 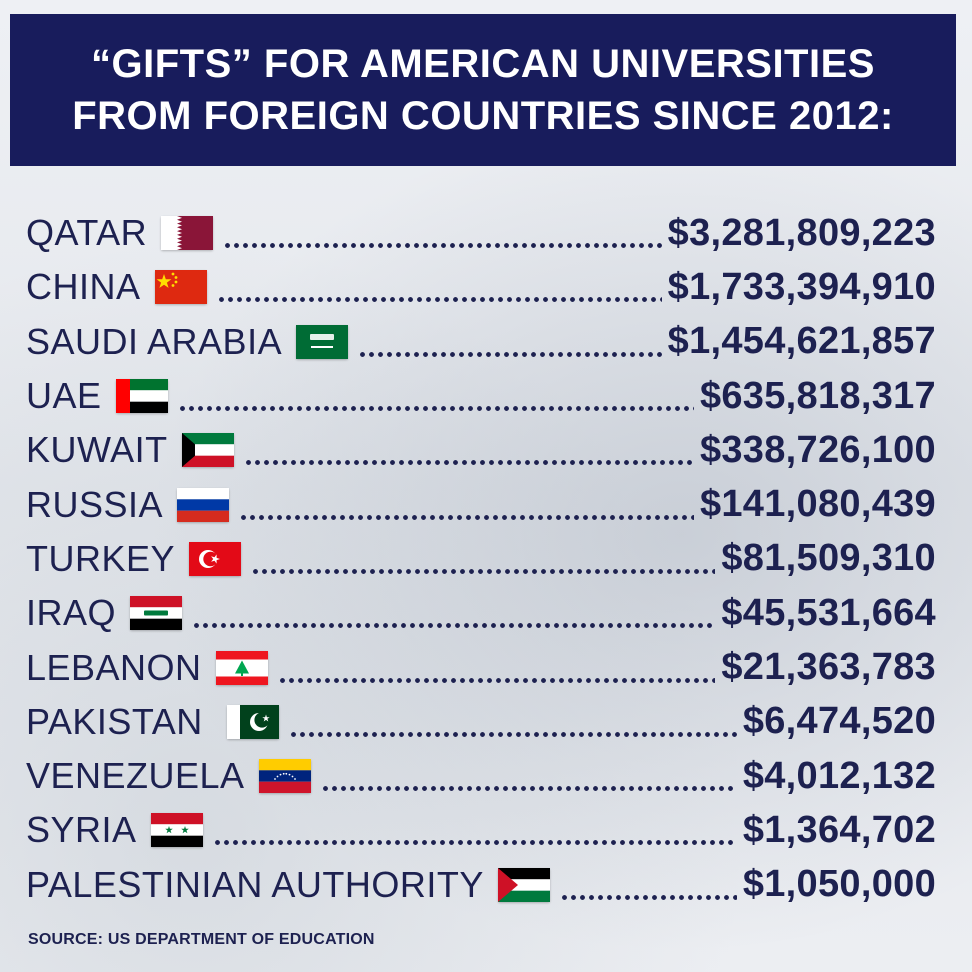 I want to click on kuwait-flag-icon, so click(x=207, y=450).